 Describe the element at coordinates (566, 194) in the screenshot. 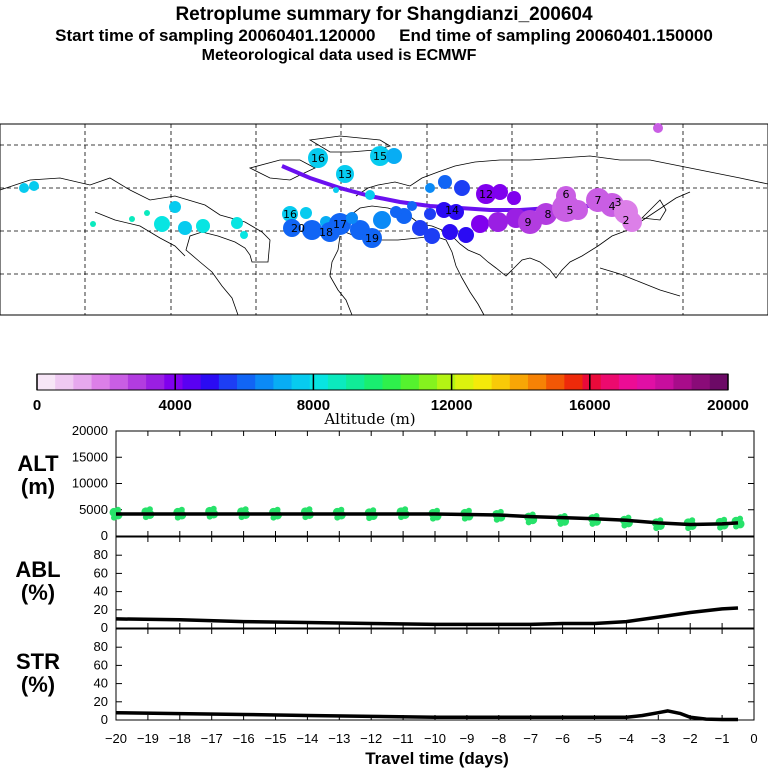

I see `plume-day-label: 6` at that location.